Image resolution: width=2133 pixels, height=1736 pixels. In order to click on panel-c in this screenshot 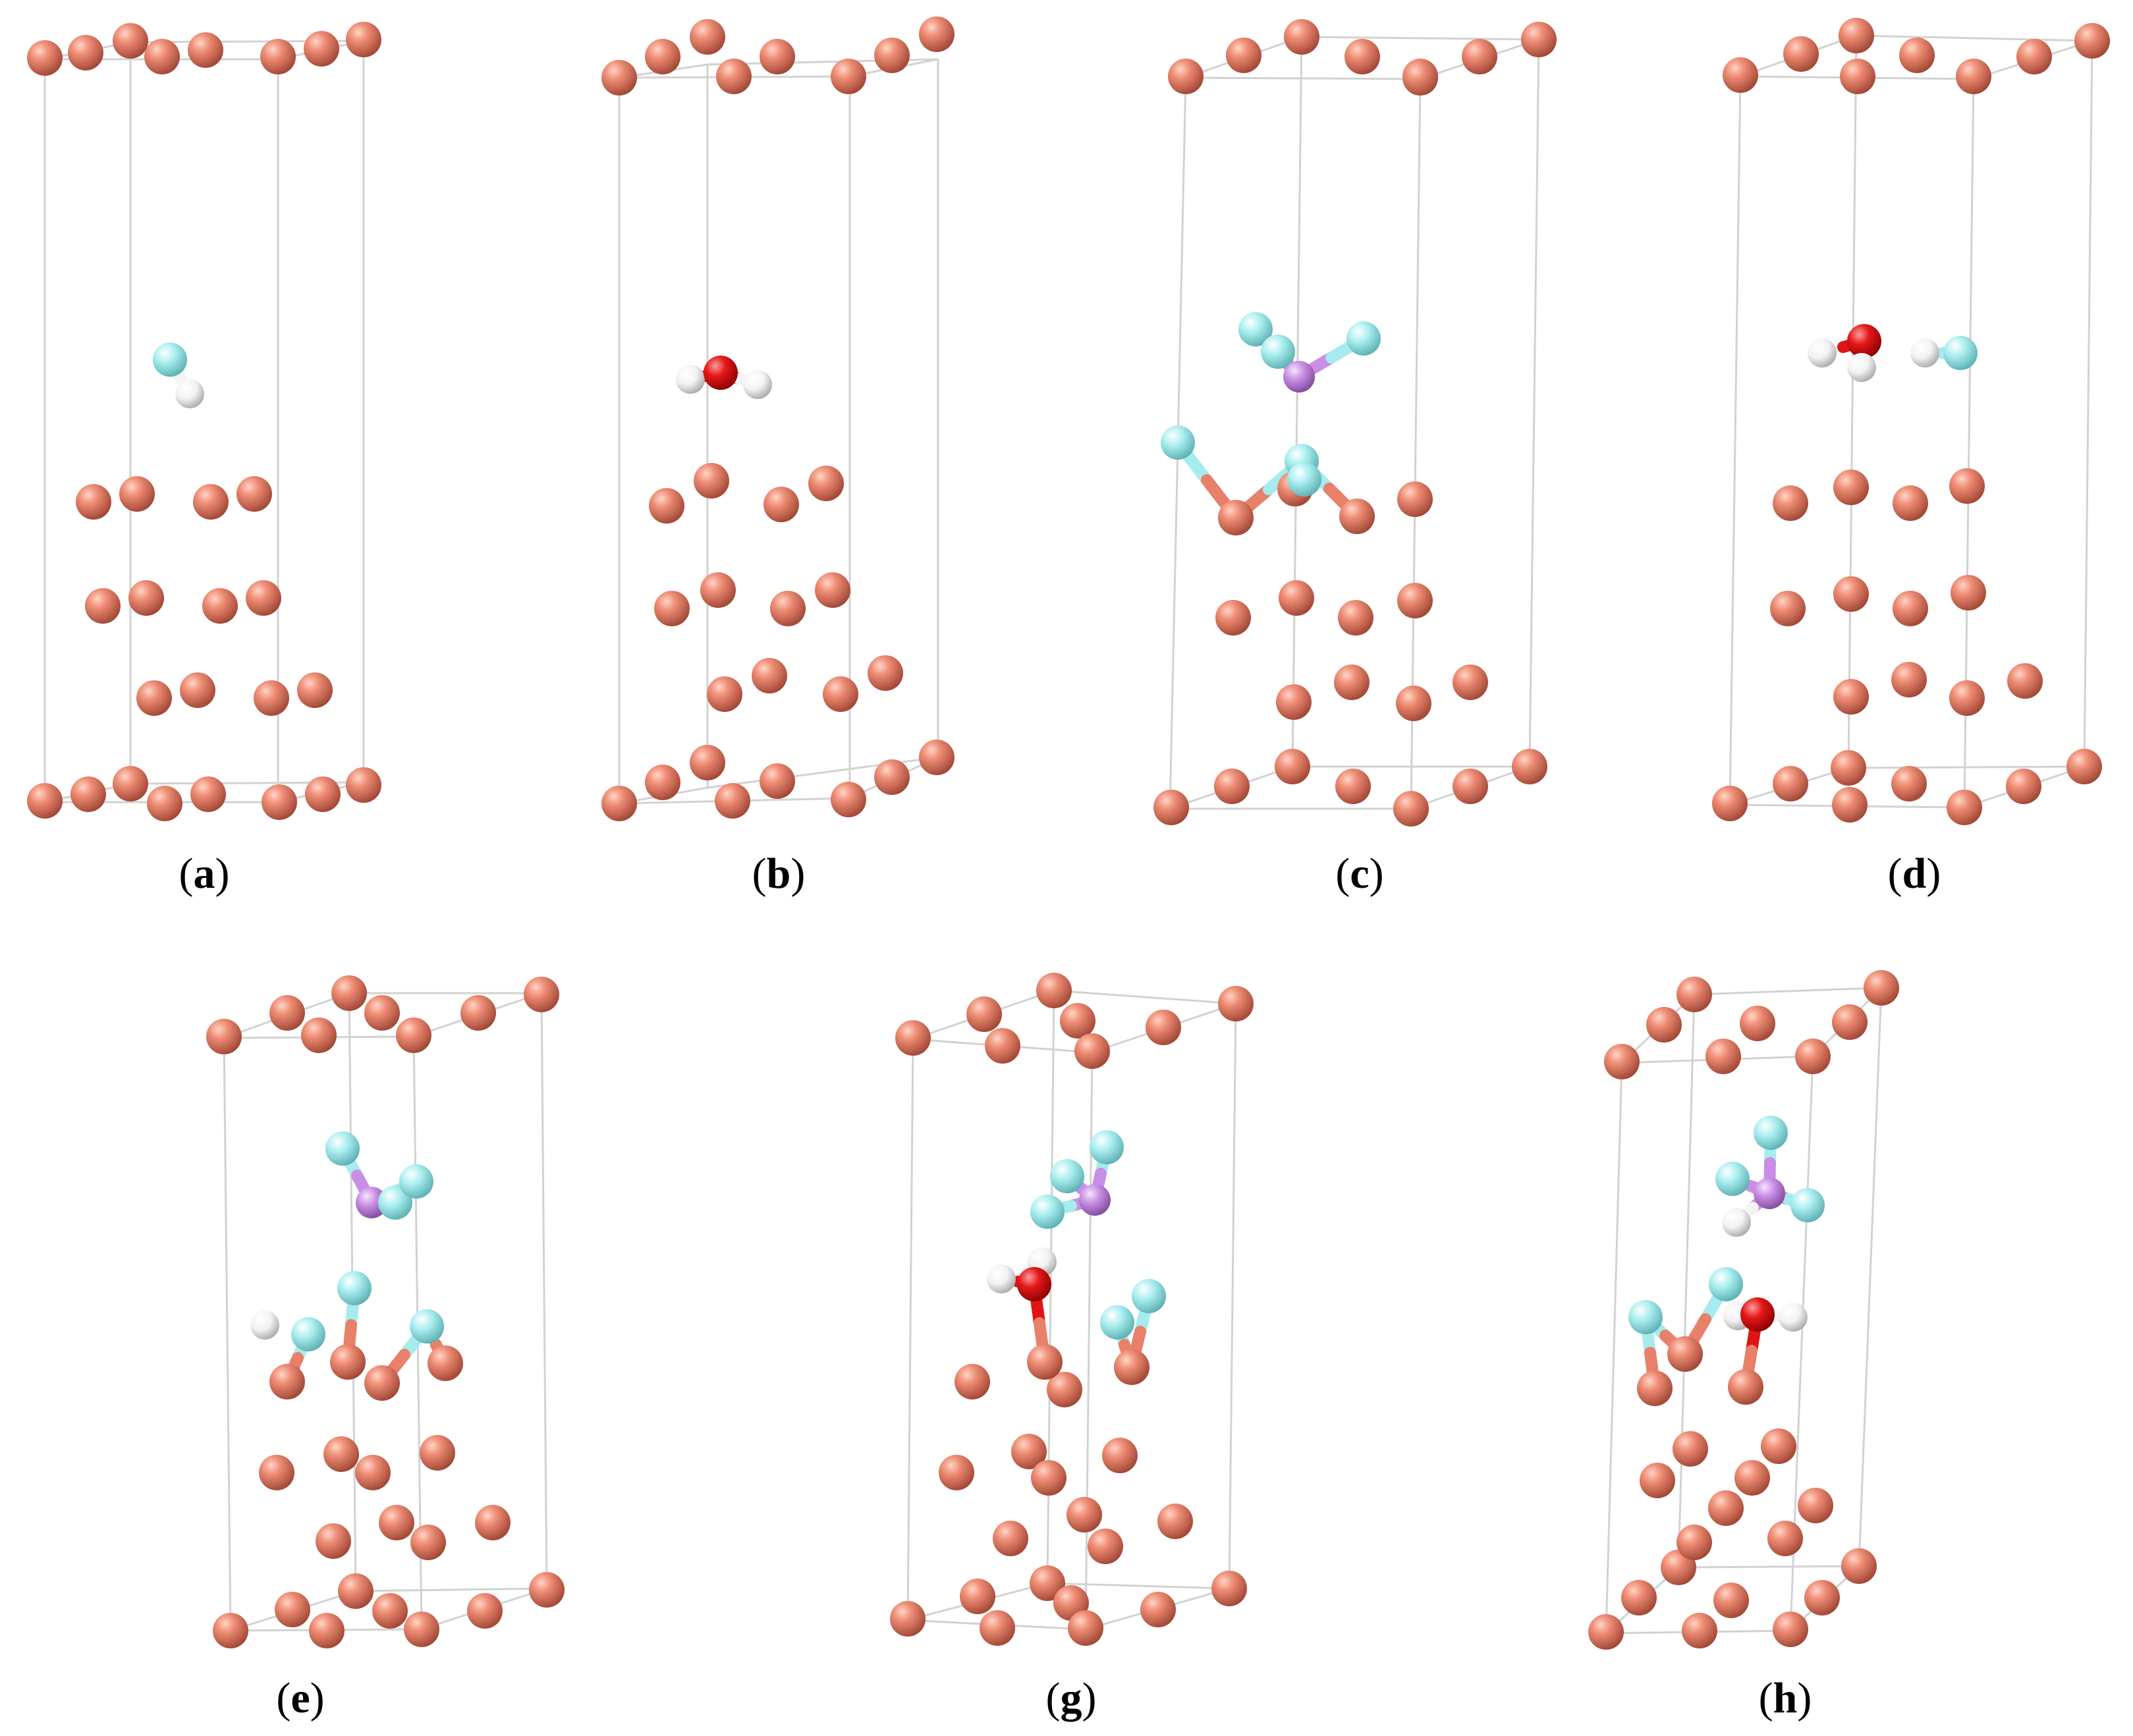, I will do `click(1355, 423)`.